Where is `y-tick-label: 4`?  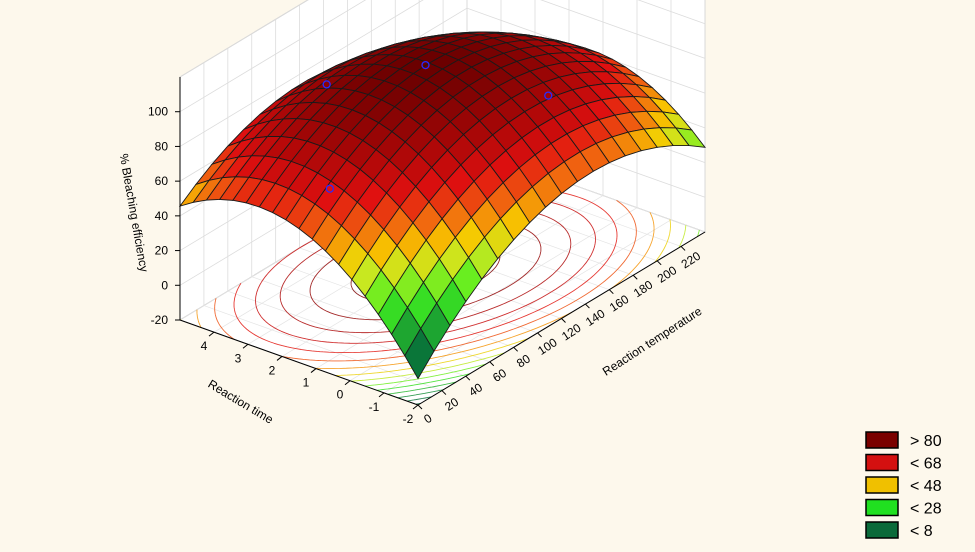 y-tick-label: 4 is located at coordinates (204, 346).